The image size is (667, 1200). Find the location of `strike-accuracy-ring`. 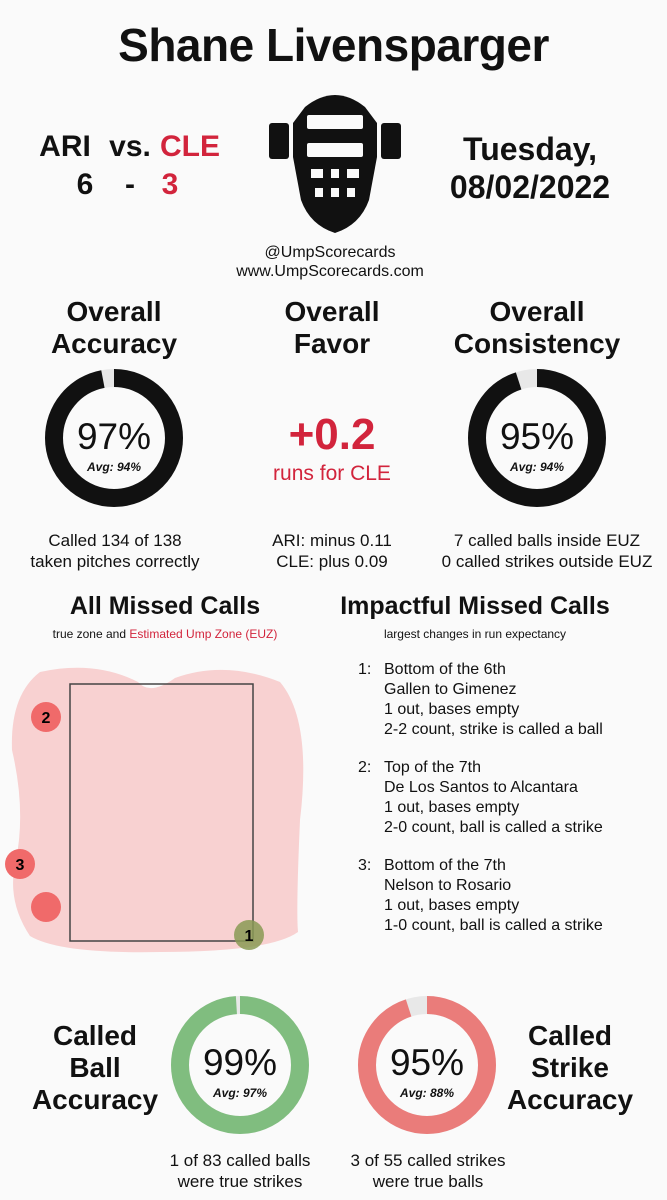

strike-accuracy-ring is located at coordinates (427, 1065).